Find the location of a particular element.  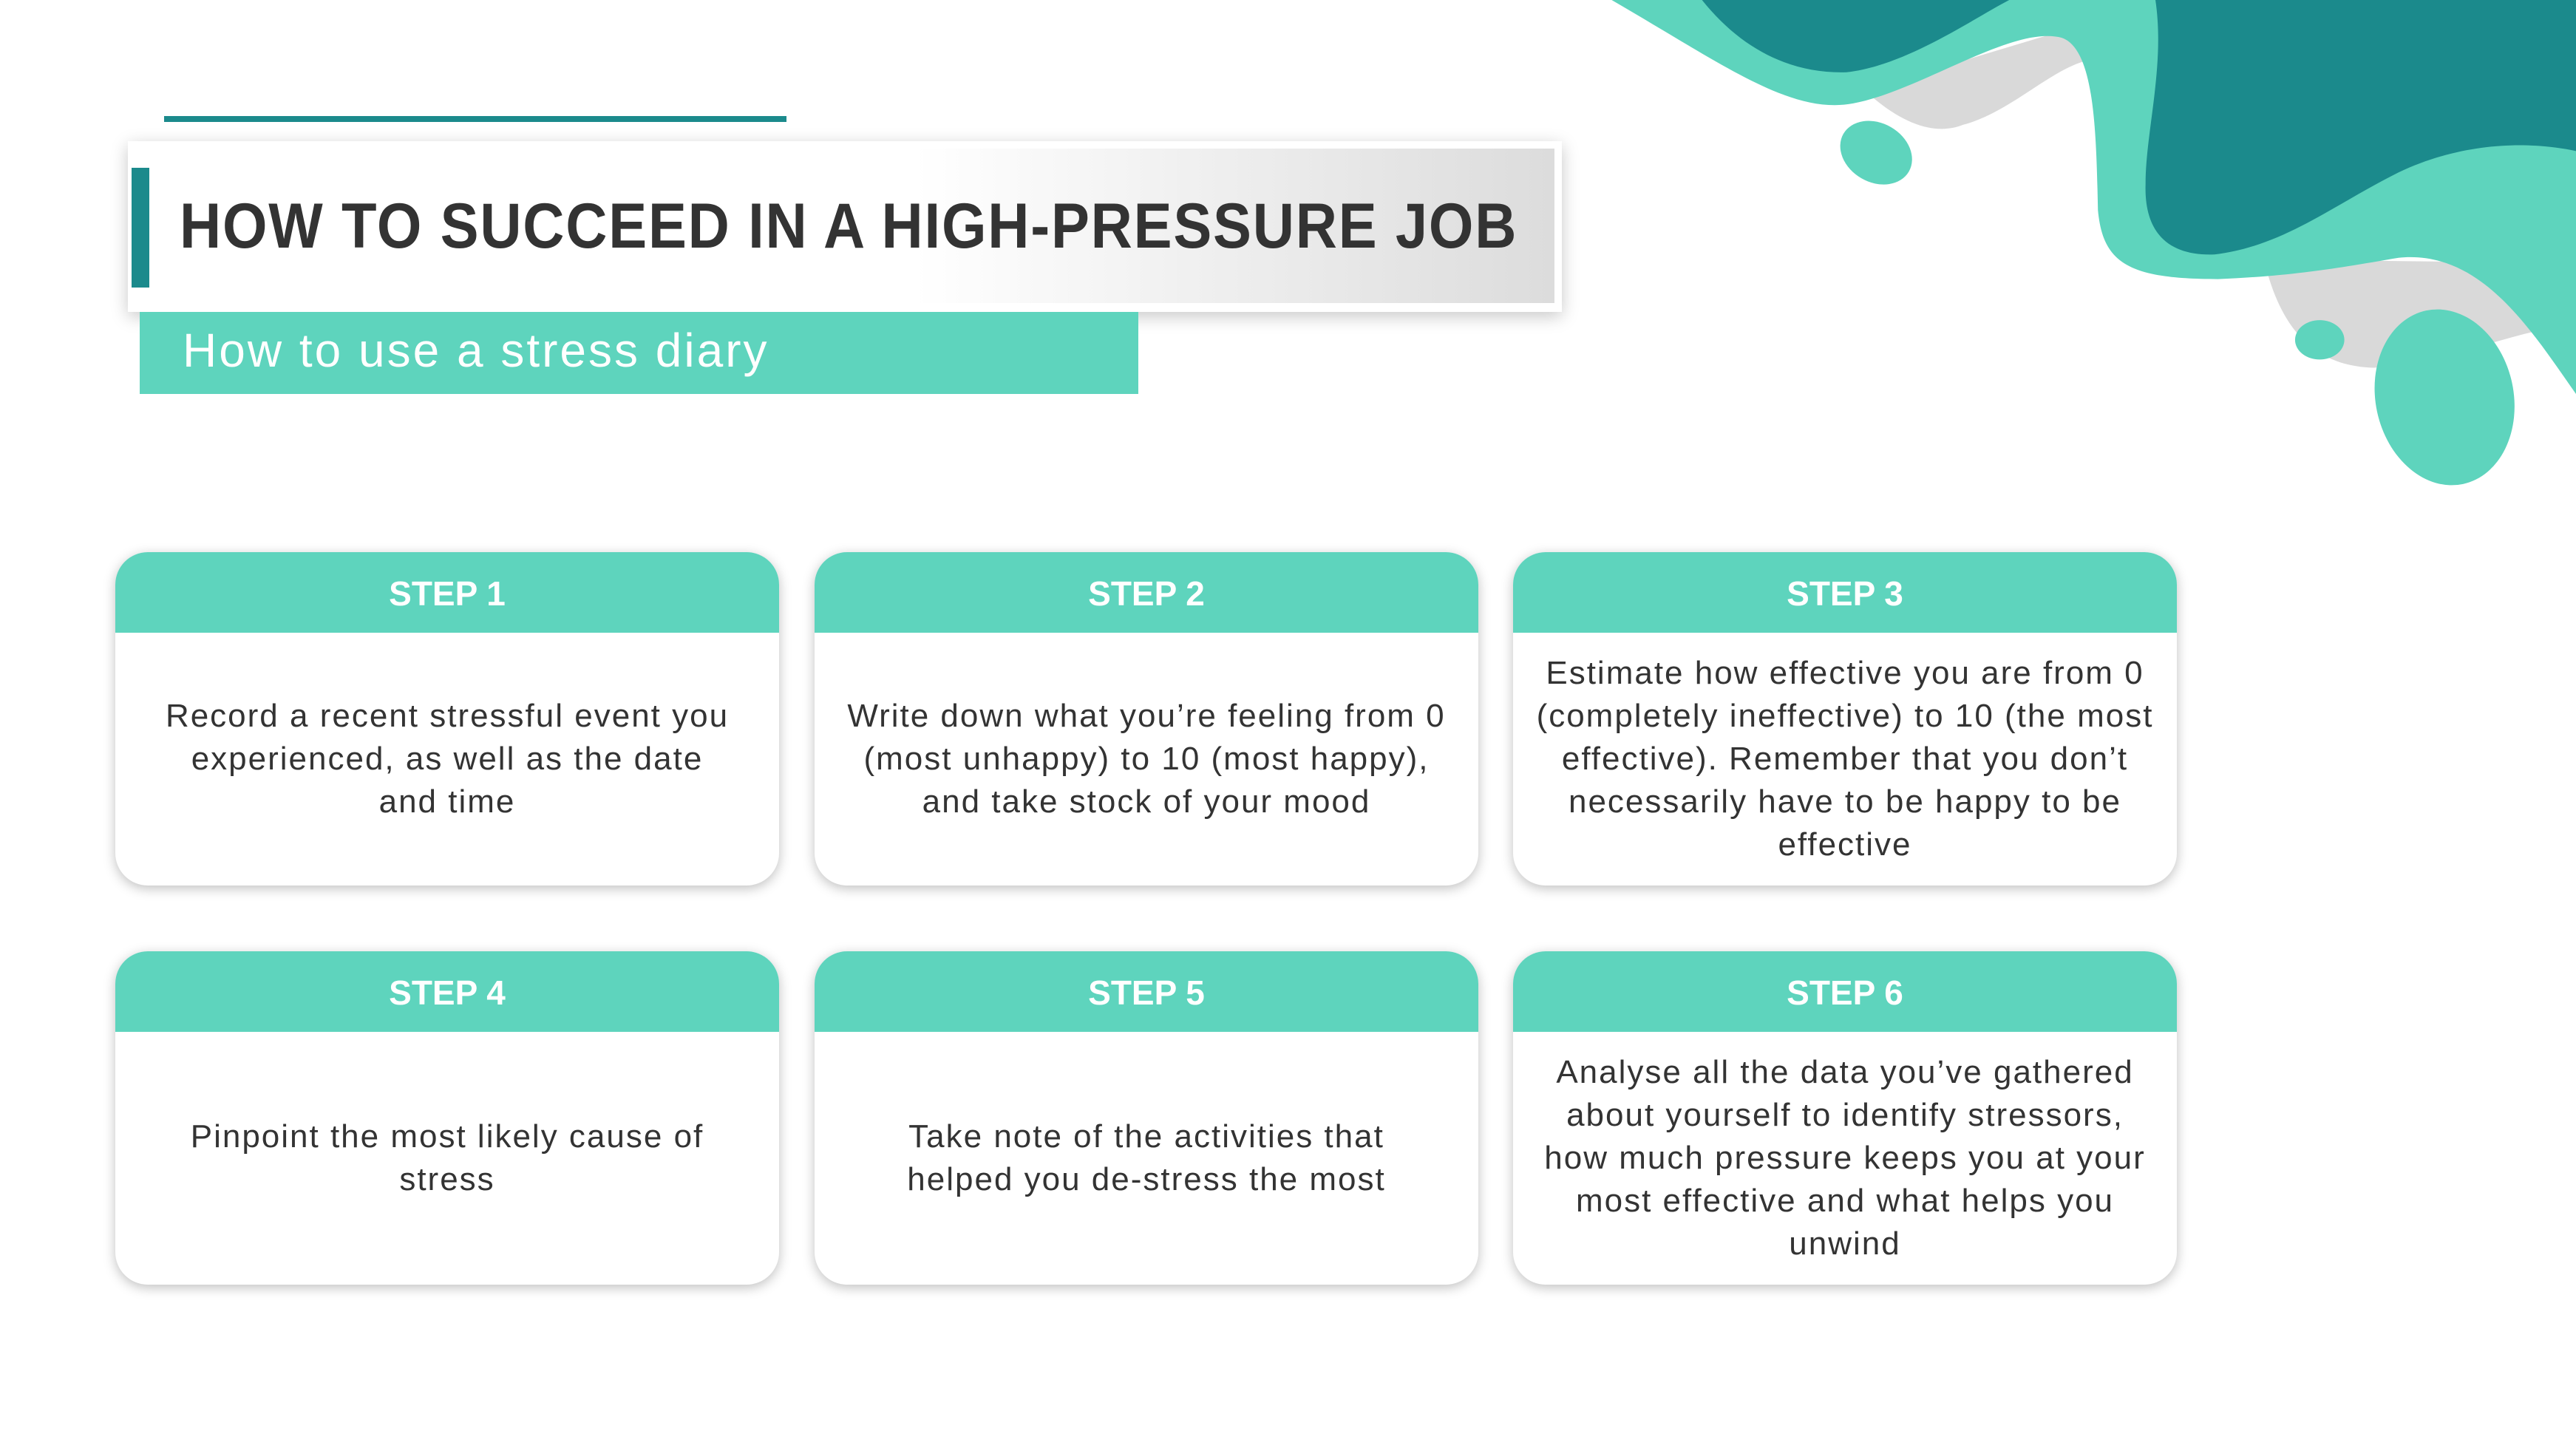

page-title: HOW TO SUCCEED IN A HIGH-PRESSURE JOB is located at coordinates (849, 226).